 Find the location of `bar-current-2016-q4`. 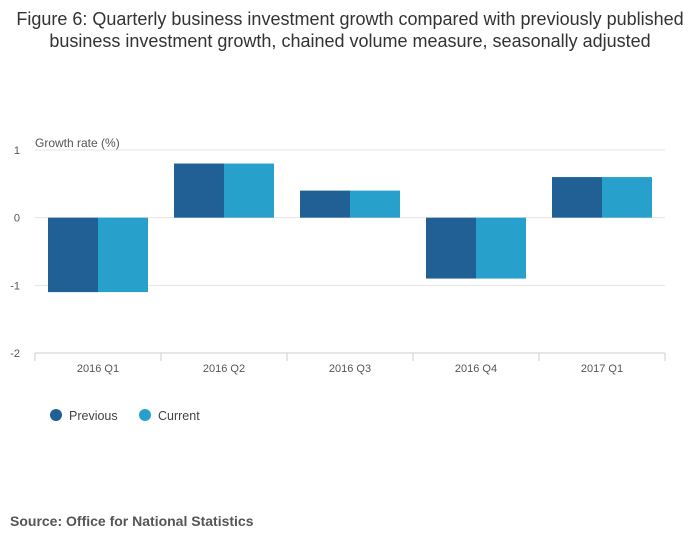

bar-current-2016-q4 is located at coordinates (501, 248).